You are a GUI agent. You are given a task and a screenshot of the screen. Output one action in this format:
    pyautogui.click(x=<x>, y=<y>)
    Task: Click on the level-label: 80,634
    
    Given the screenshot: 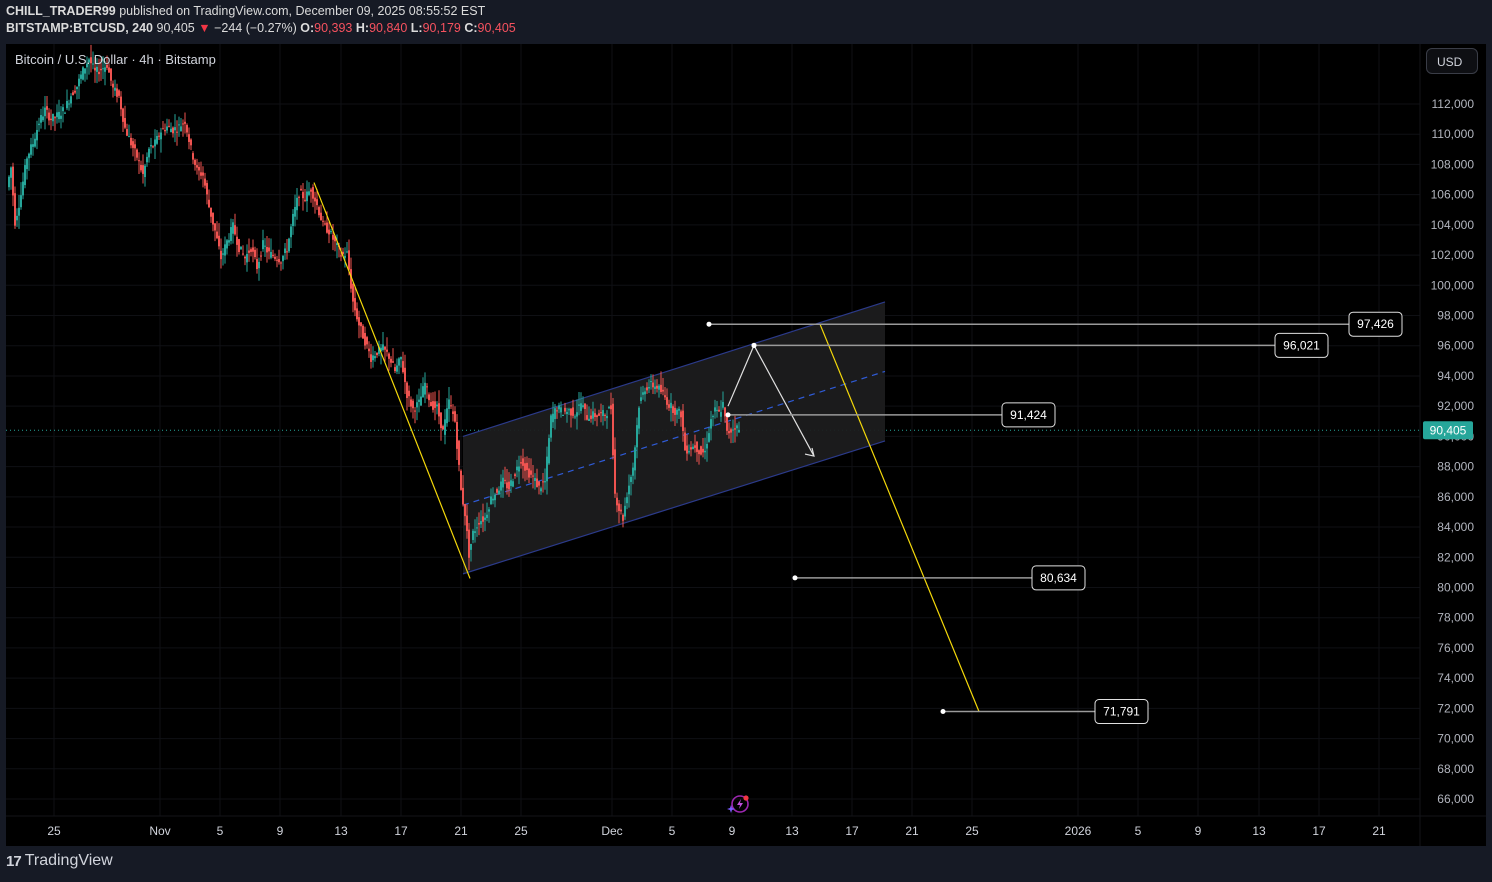 What is the action you would take?
    pyautogui.click(x=1058, y=578)
    